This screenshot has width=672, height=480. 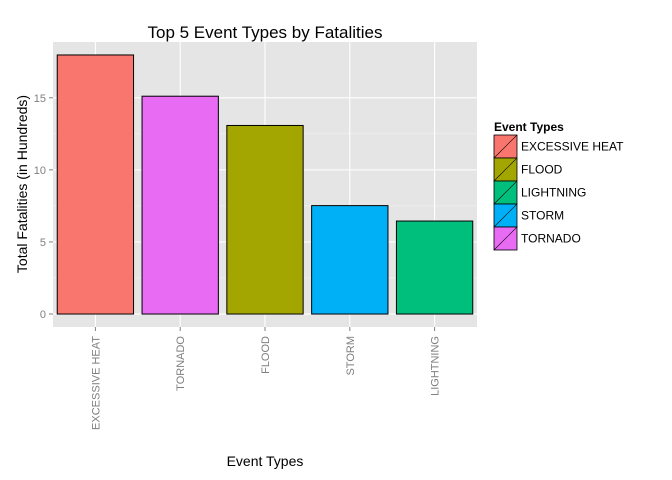 What do you see at coordinates (572, 147) in the screenshot?
I see `legend-label: EXCESSIVE HEAT` at bounding box center [572, 147].